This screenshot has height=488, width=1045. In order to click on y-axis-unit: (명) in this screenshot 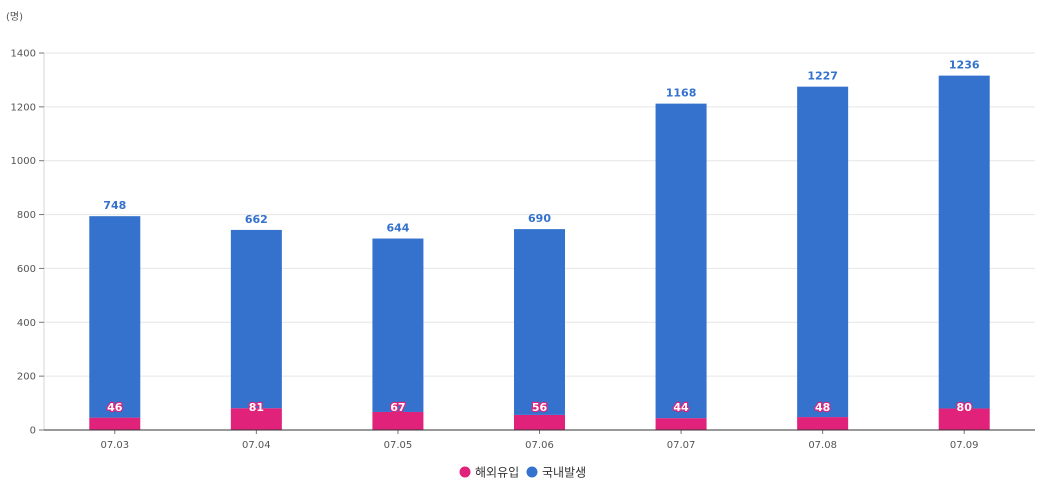, I will do `click(14, 17)`.